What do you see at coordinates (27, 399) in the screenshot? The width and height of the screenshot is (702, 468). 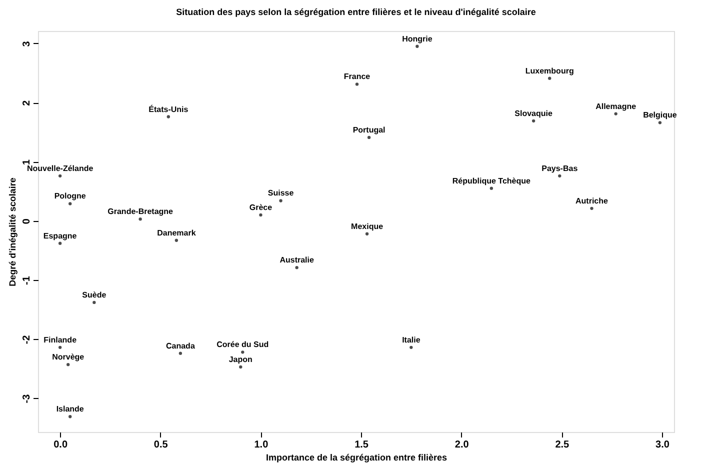 I see `y-tick-label: -3` at bounding box center [27, 399].